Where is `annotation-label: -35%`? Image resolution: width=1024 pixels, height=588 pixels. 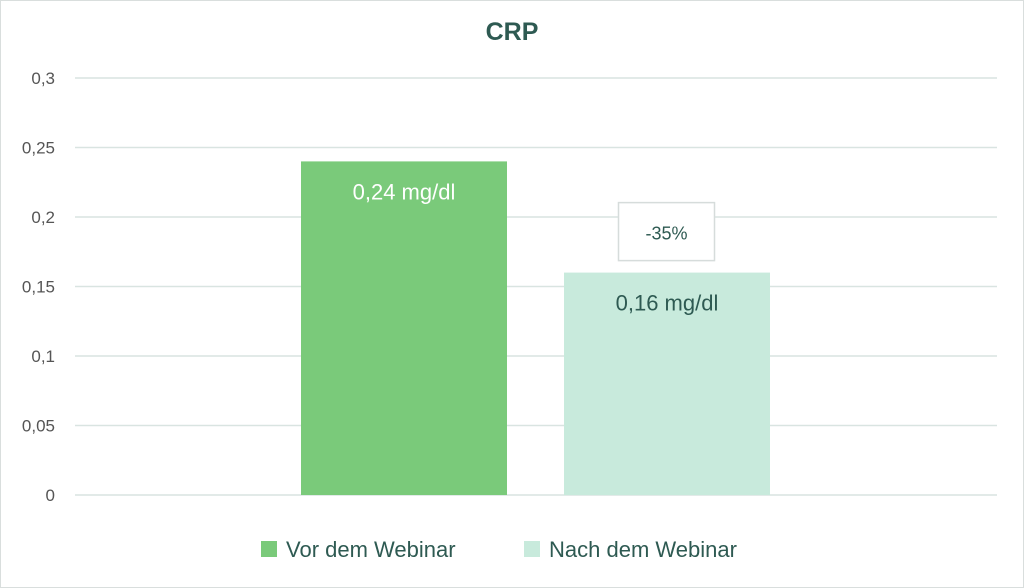 annotation-label: -35% is located at coordinates (666, 234).